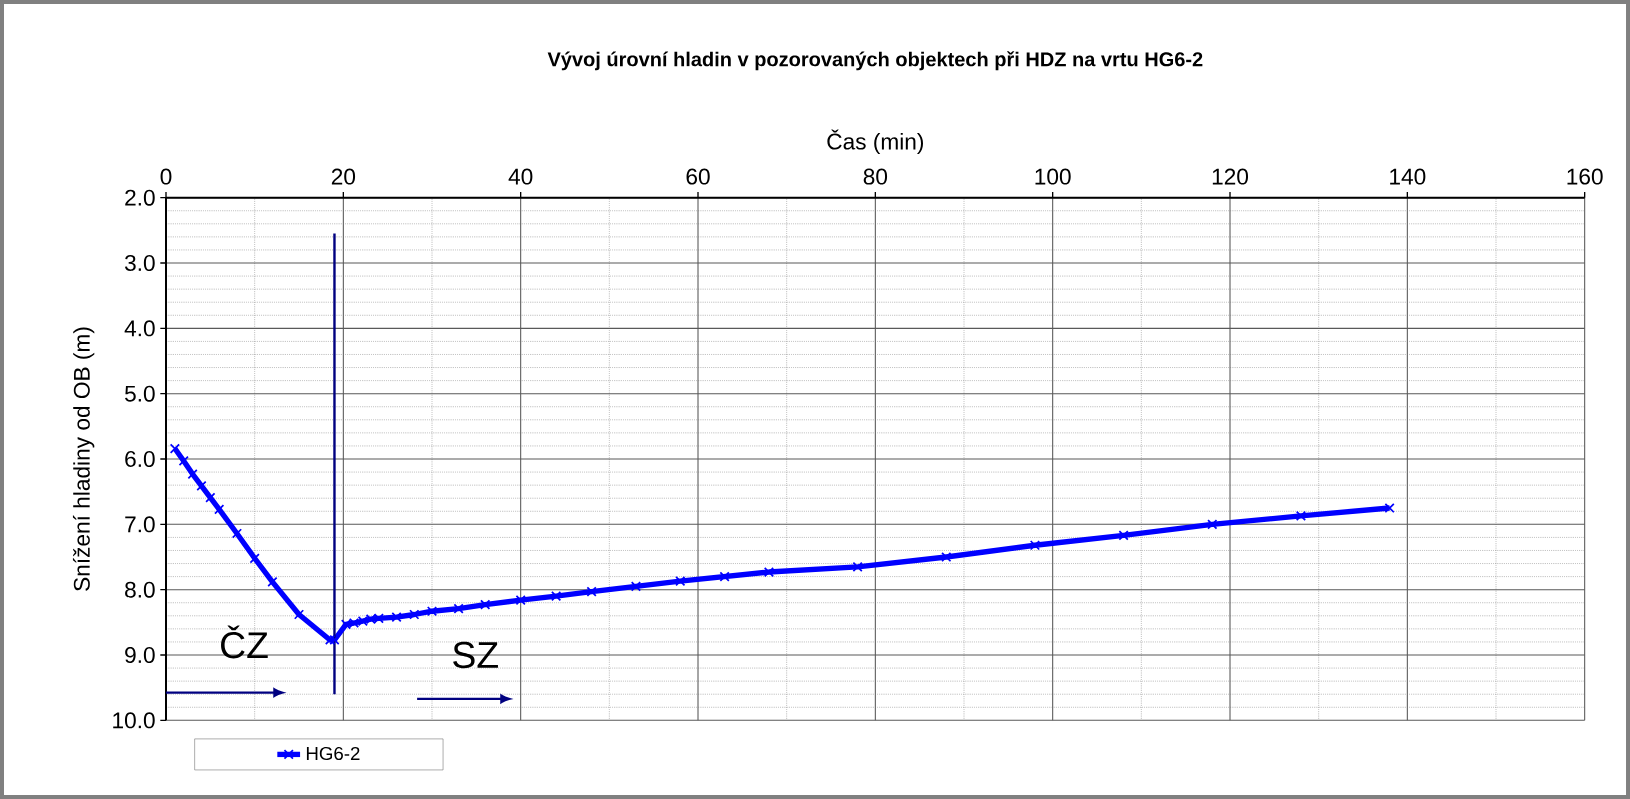  I want to click on annotation: SZ, so click(475, 655).